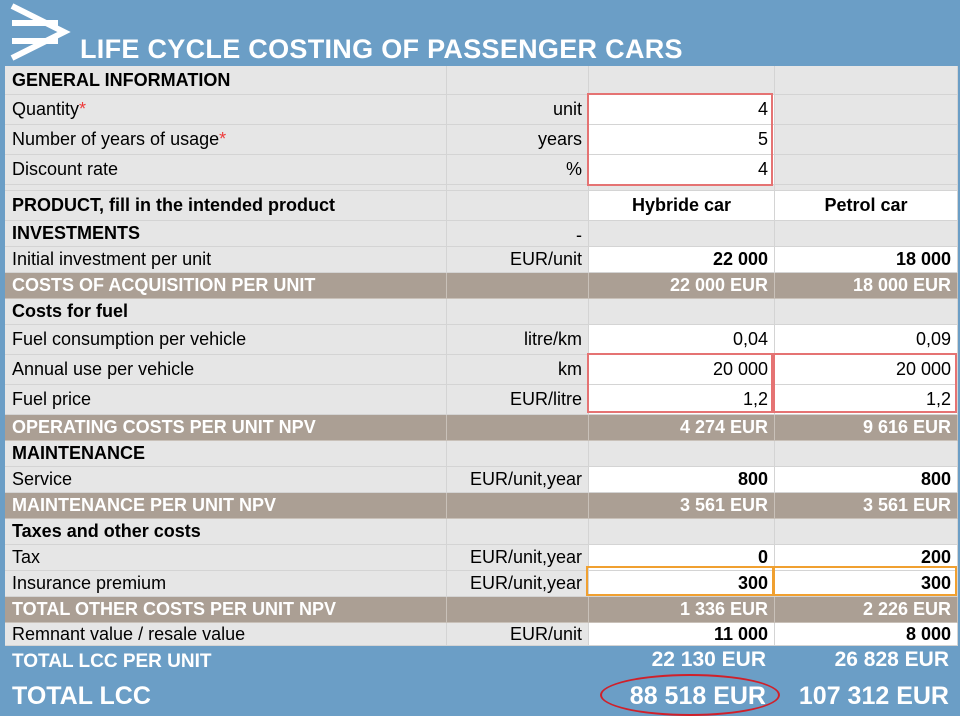 This screenshot has width=960, height=716. What do you see at coordinates (518, 140) in the screenshot?
I see `unit-cell: years` at bounding box center [518, 140].